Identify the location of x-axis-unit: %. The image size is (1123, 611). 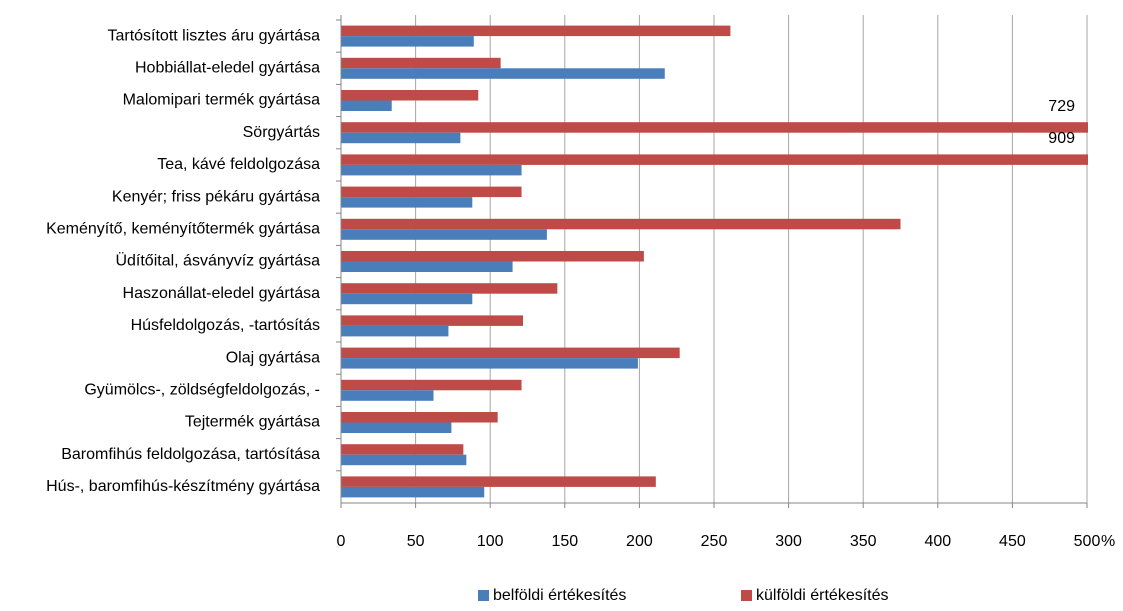
(1108, 541).